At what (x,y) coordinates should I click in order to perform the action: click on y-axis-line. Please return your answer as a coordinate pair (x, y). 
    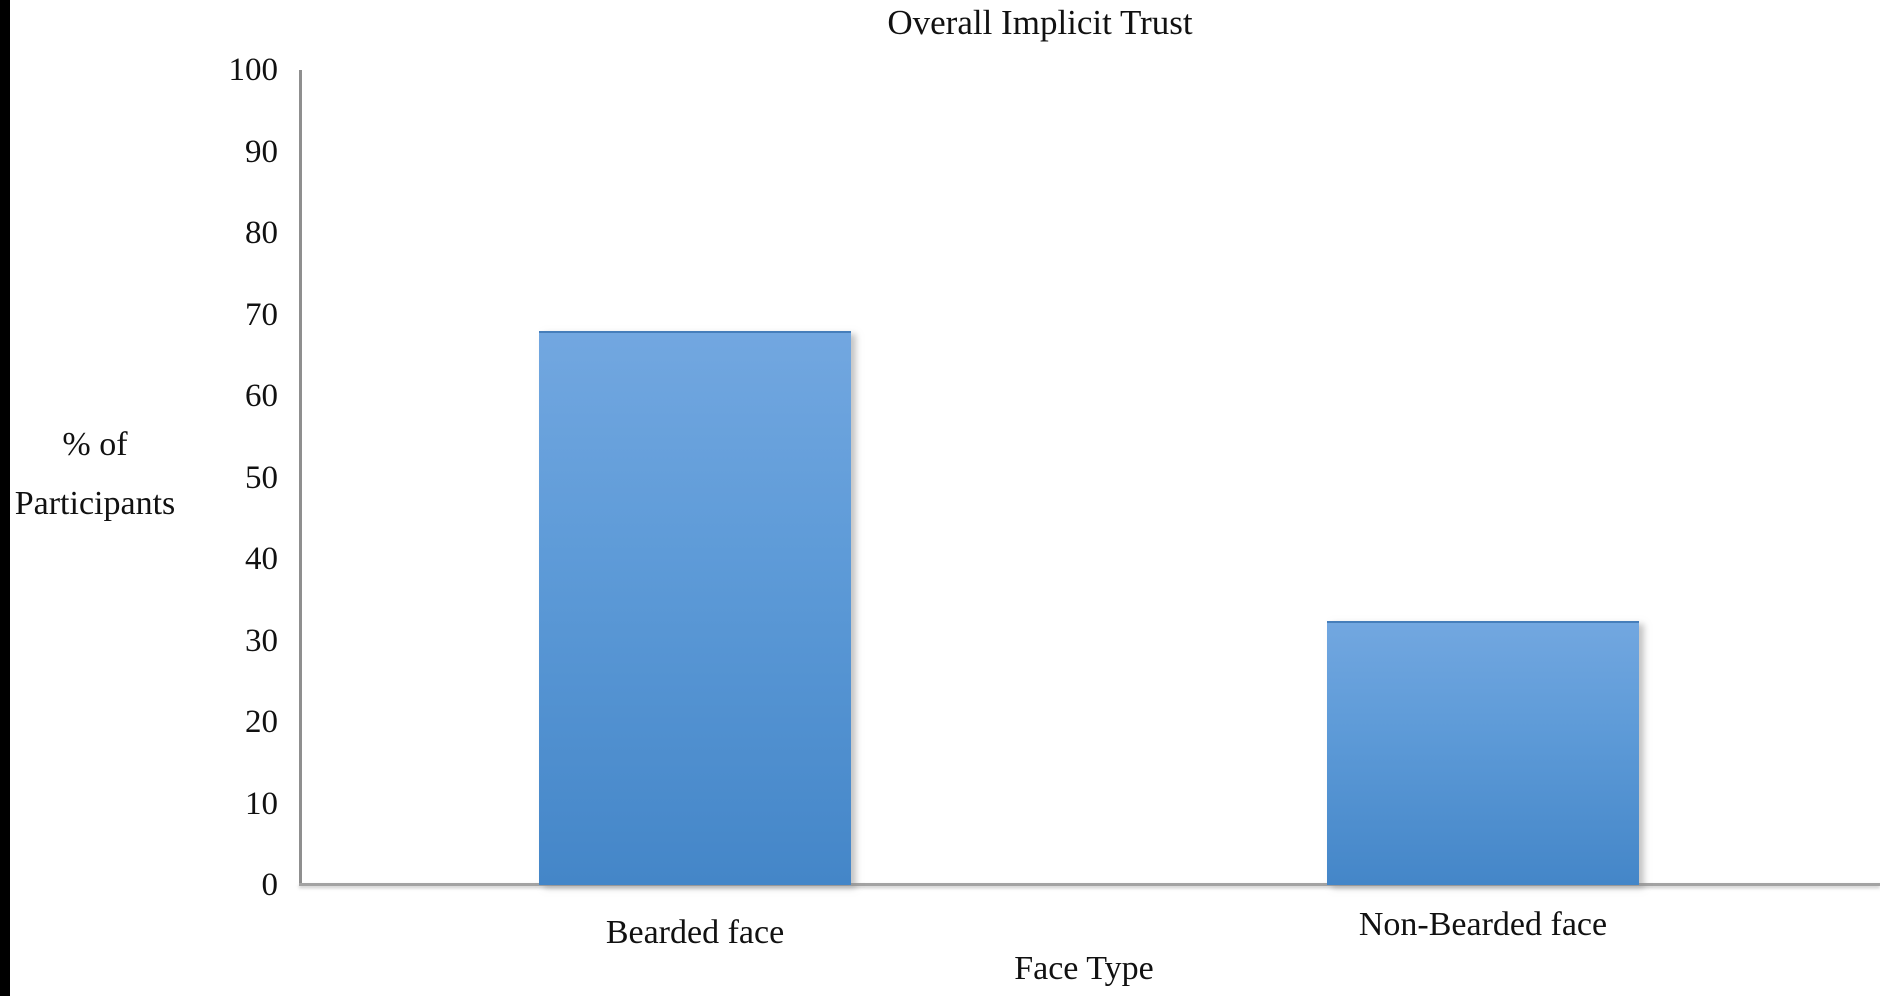
    Looking at the image, I should click on (300, 477).